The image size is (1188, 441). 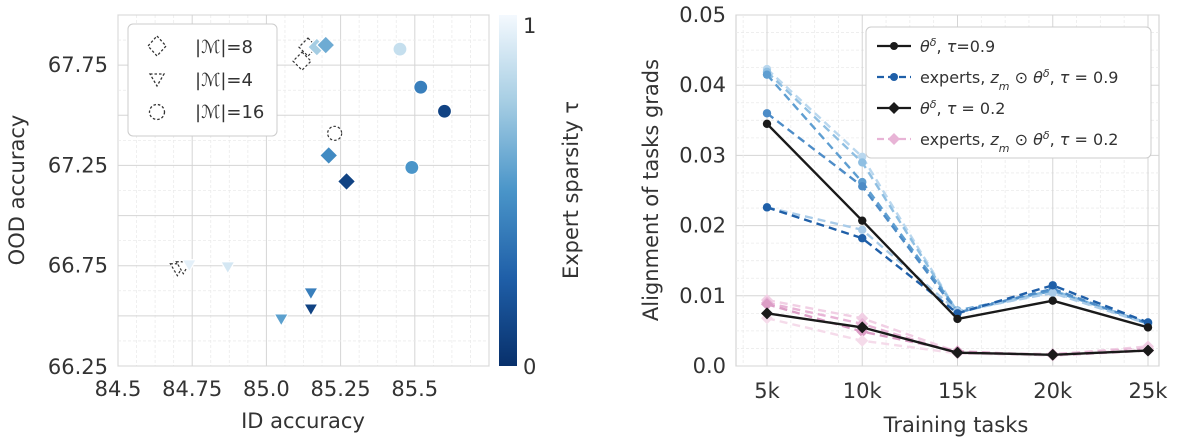 What do you see at coordinates (224, 47) in the screenshot?
I see `legend-label-m8: |ℳ|=8` at bounding box center [224, 47].